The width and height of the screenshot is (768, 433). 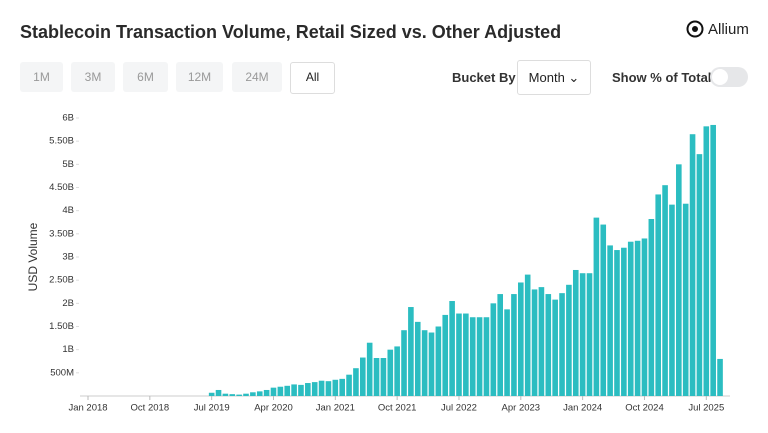 I want to click on range-button: 6M, so click(x=145, y=77).